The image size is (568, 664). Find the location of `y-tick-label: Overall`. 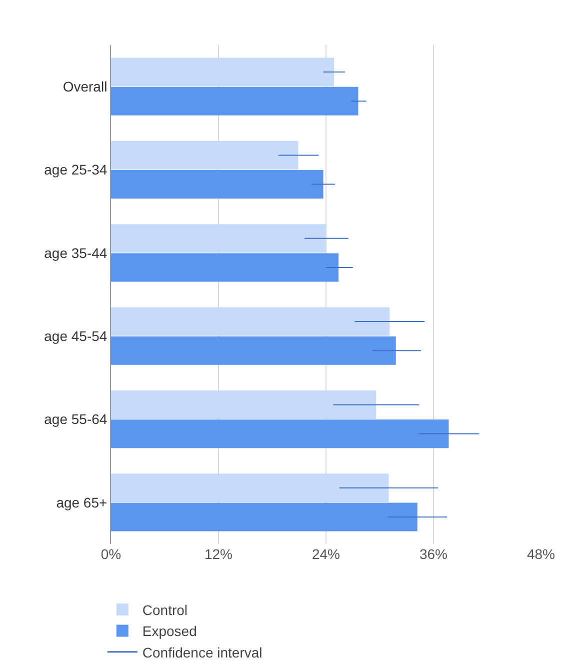

y-tick-label: Overall is located at coordinates (85, 86).